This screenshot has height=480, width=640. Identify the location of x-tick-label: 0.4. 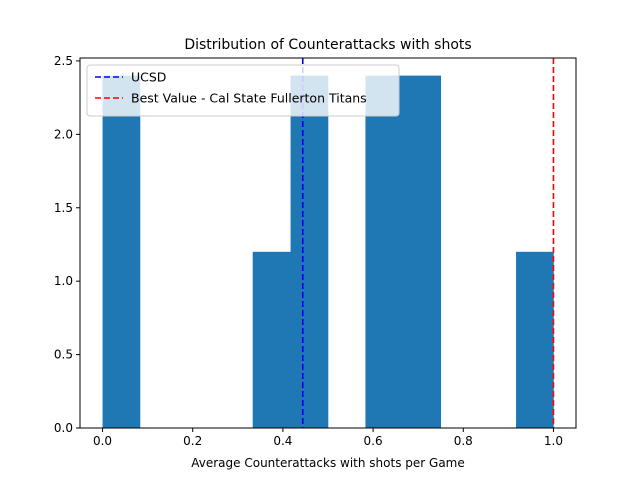
(282, 441).